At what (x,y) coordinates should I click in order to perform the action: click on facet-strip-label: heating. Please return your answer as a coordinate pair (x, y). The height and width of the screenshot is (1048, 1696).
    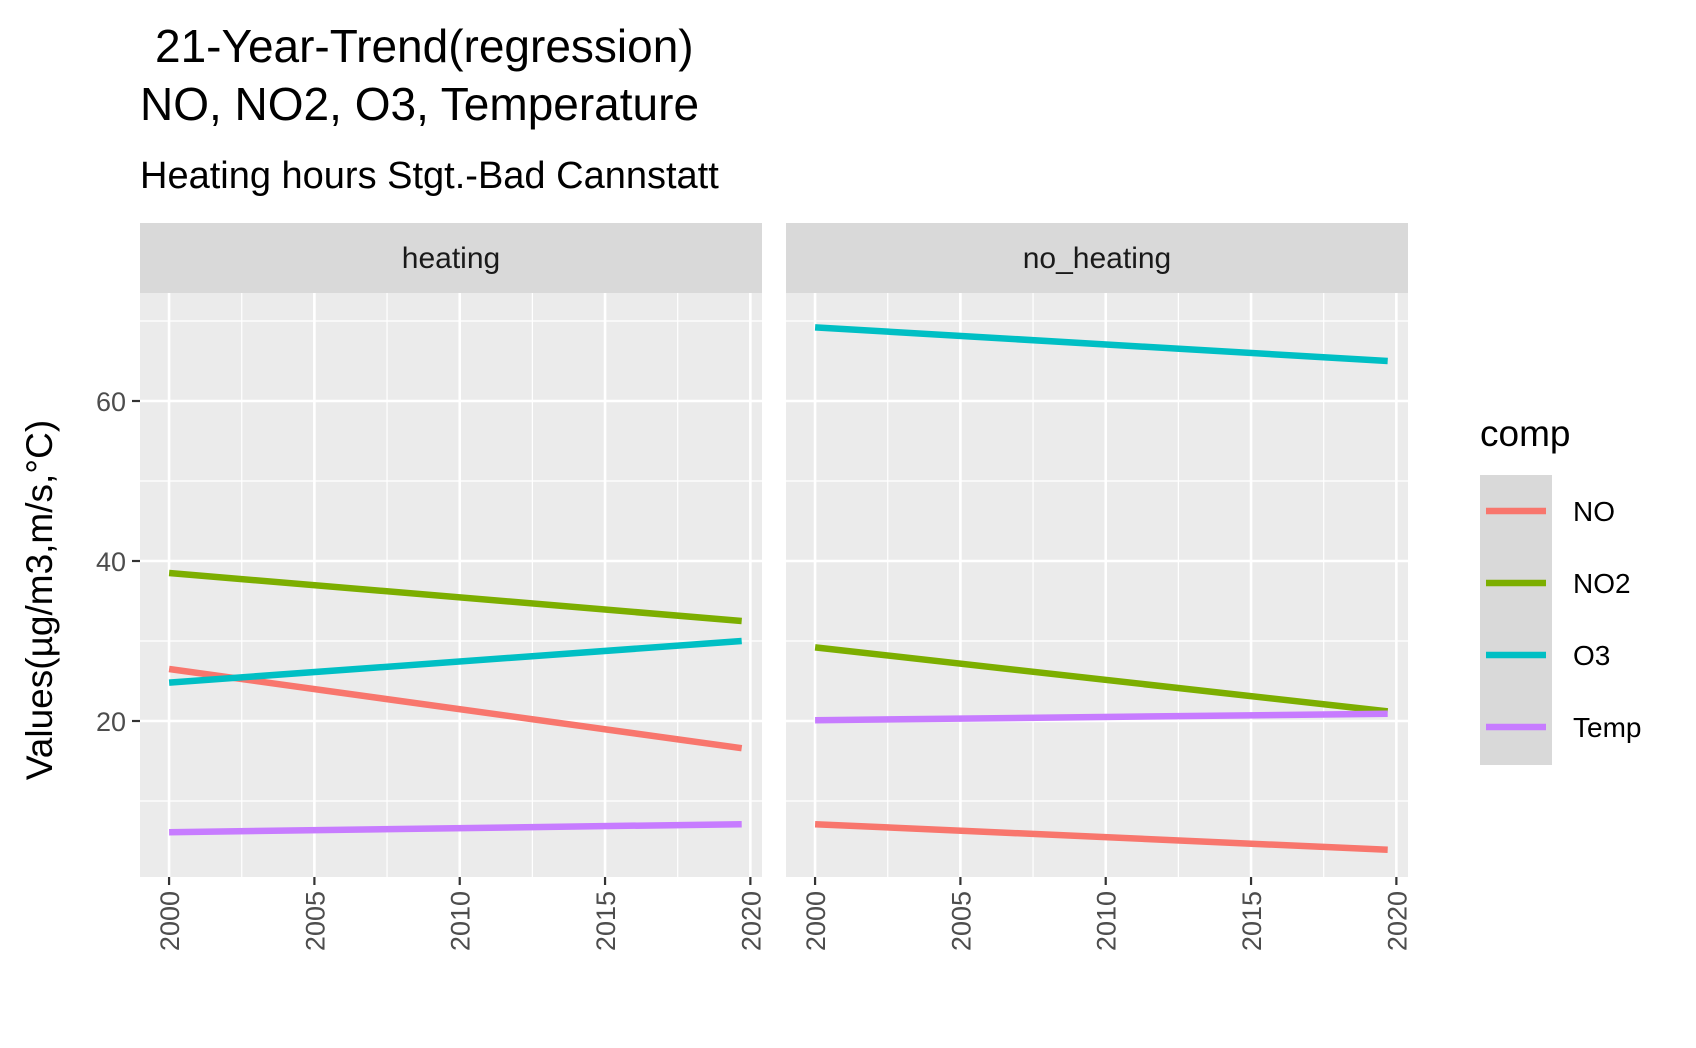
    Looking at the image, I should click on (451, 258).